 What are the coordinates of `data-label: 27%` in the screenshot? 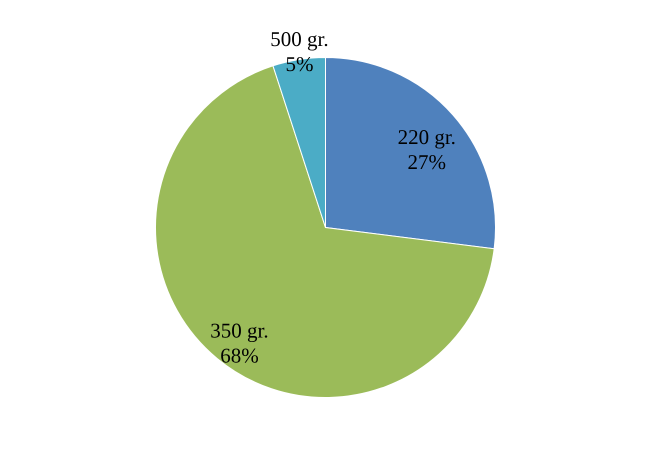 It's located at (427, 162).